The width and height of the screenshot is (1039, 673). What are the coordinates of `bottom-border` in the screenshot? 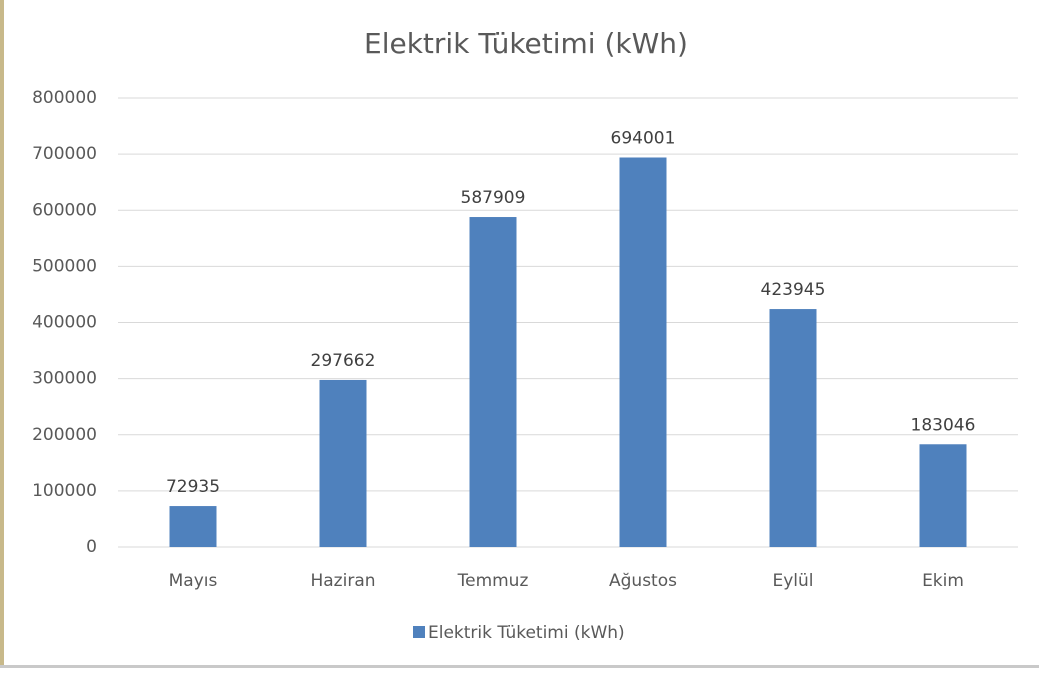 It's located at (519, 666).